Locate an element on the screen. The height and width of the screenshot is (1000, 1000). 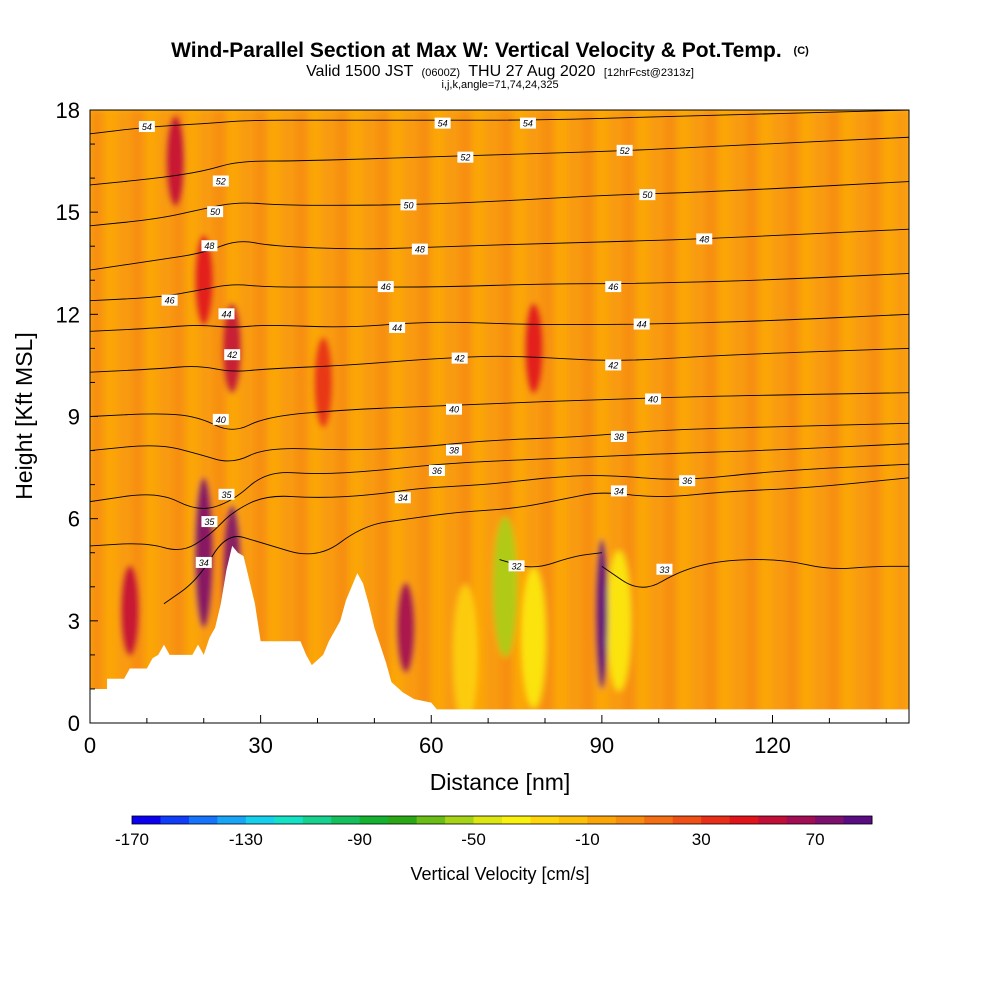
svg-text: 32 is located at coordinates (517, 566).